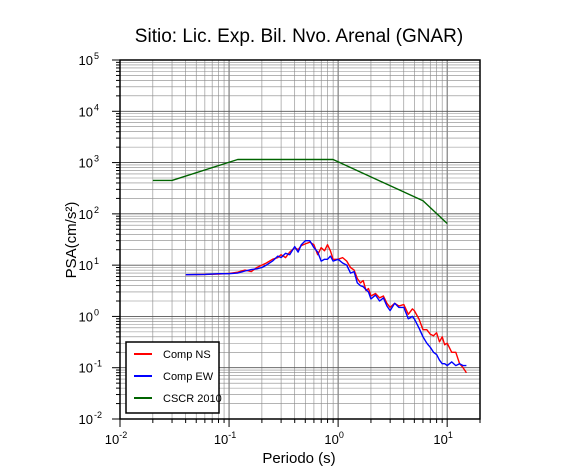  Describe the element at coordinates (333, 438) in the screenshot. I see `x-tick-label: 10⁰` at that location.